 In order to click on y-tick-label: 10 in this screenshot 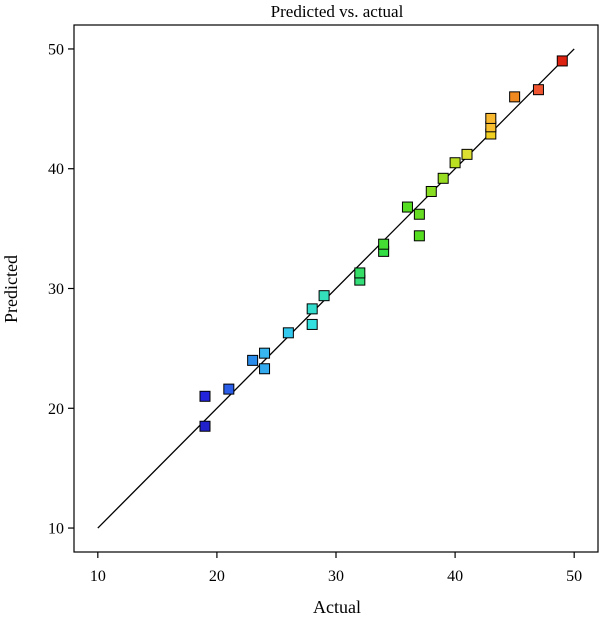, I will do `click(56, 529)`.